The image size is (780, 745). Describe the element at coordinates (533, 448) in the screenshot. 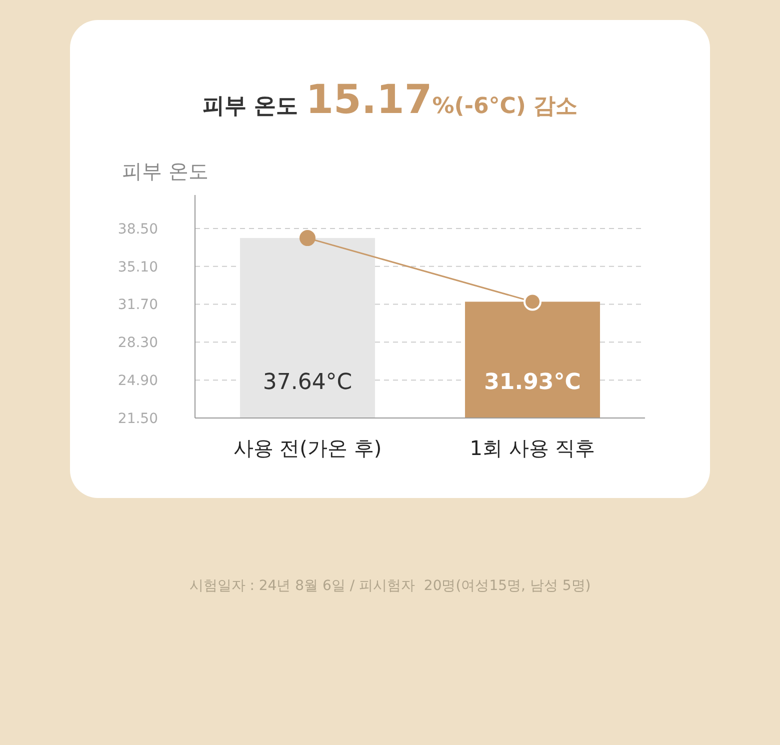

I see `x-tick-label: 1회 사용 직후` at that location.